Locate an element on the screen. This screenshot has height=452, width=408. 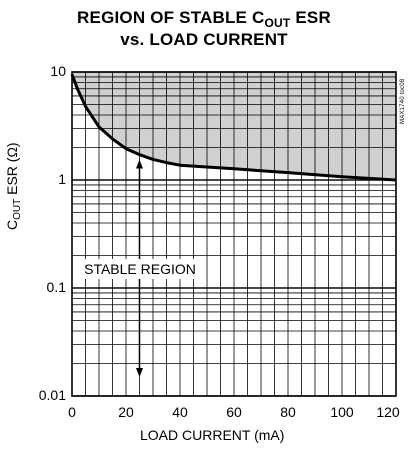
y-tick-label: 0.1 is located at coordinates (56, 287).